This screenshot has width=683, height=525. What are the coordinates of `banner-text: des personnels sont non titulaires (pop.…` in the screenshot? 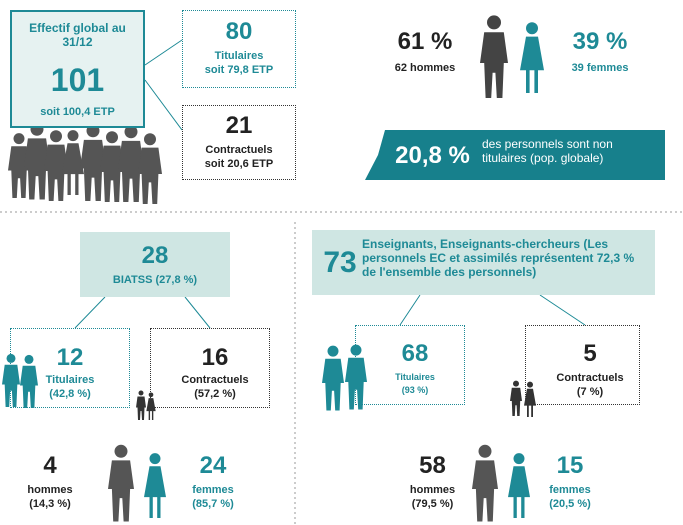 It's located at (547, 151).